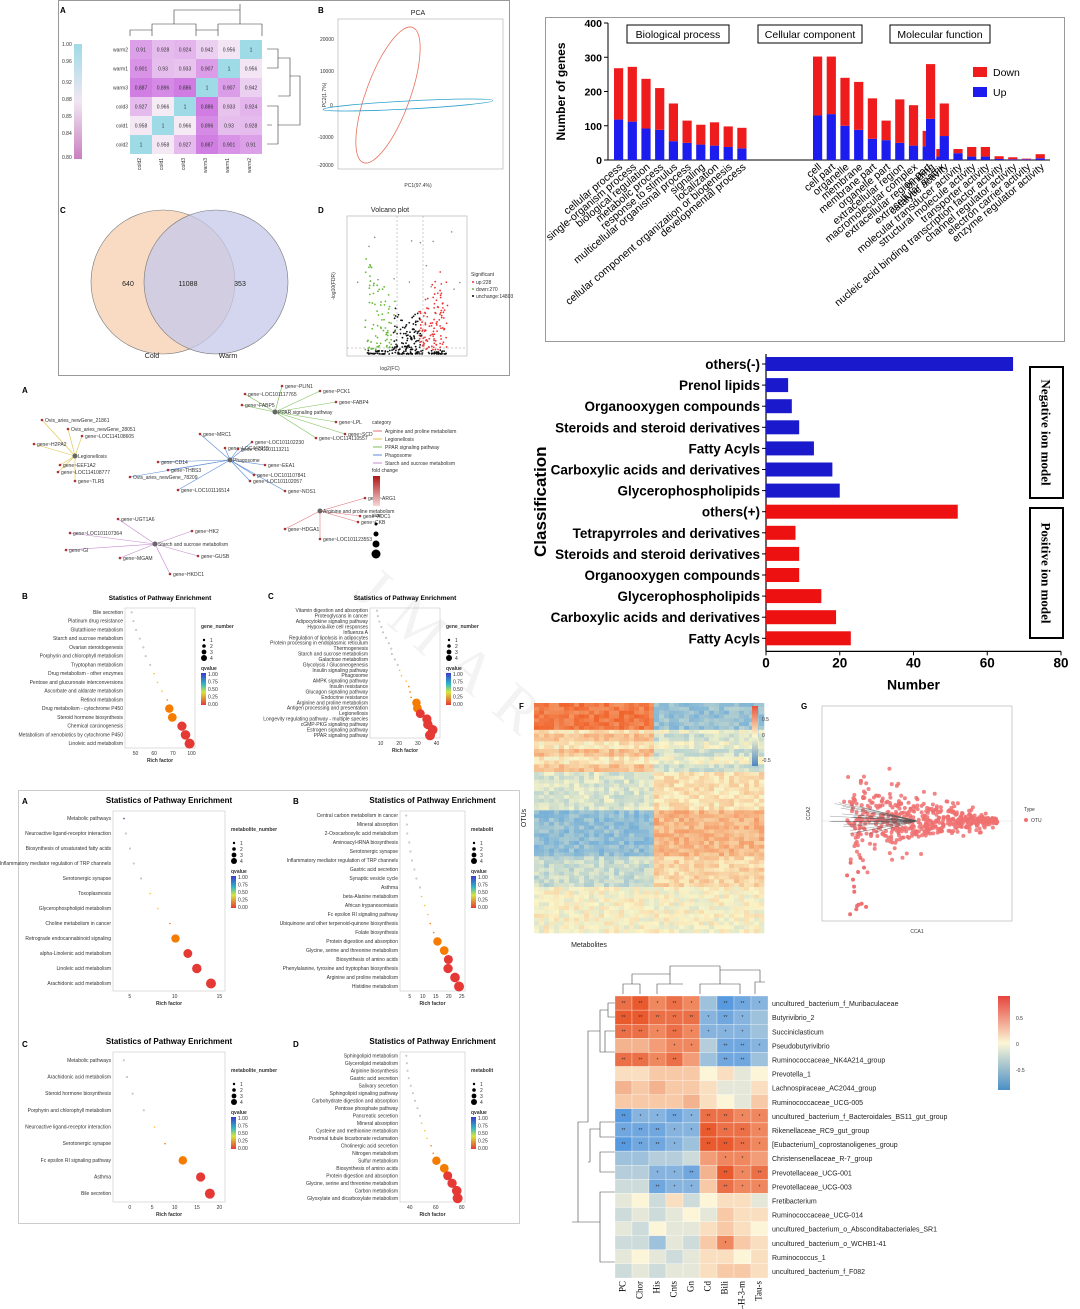 Image resolution: width=1080 pixels, height=1309 pixels. I want to click on enrichment-row-label: Glycine, serine and threonine metabolism, so click(352, 1184).